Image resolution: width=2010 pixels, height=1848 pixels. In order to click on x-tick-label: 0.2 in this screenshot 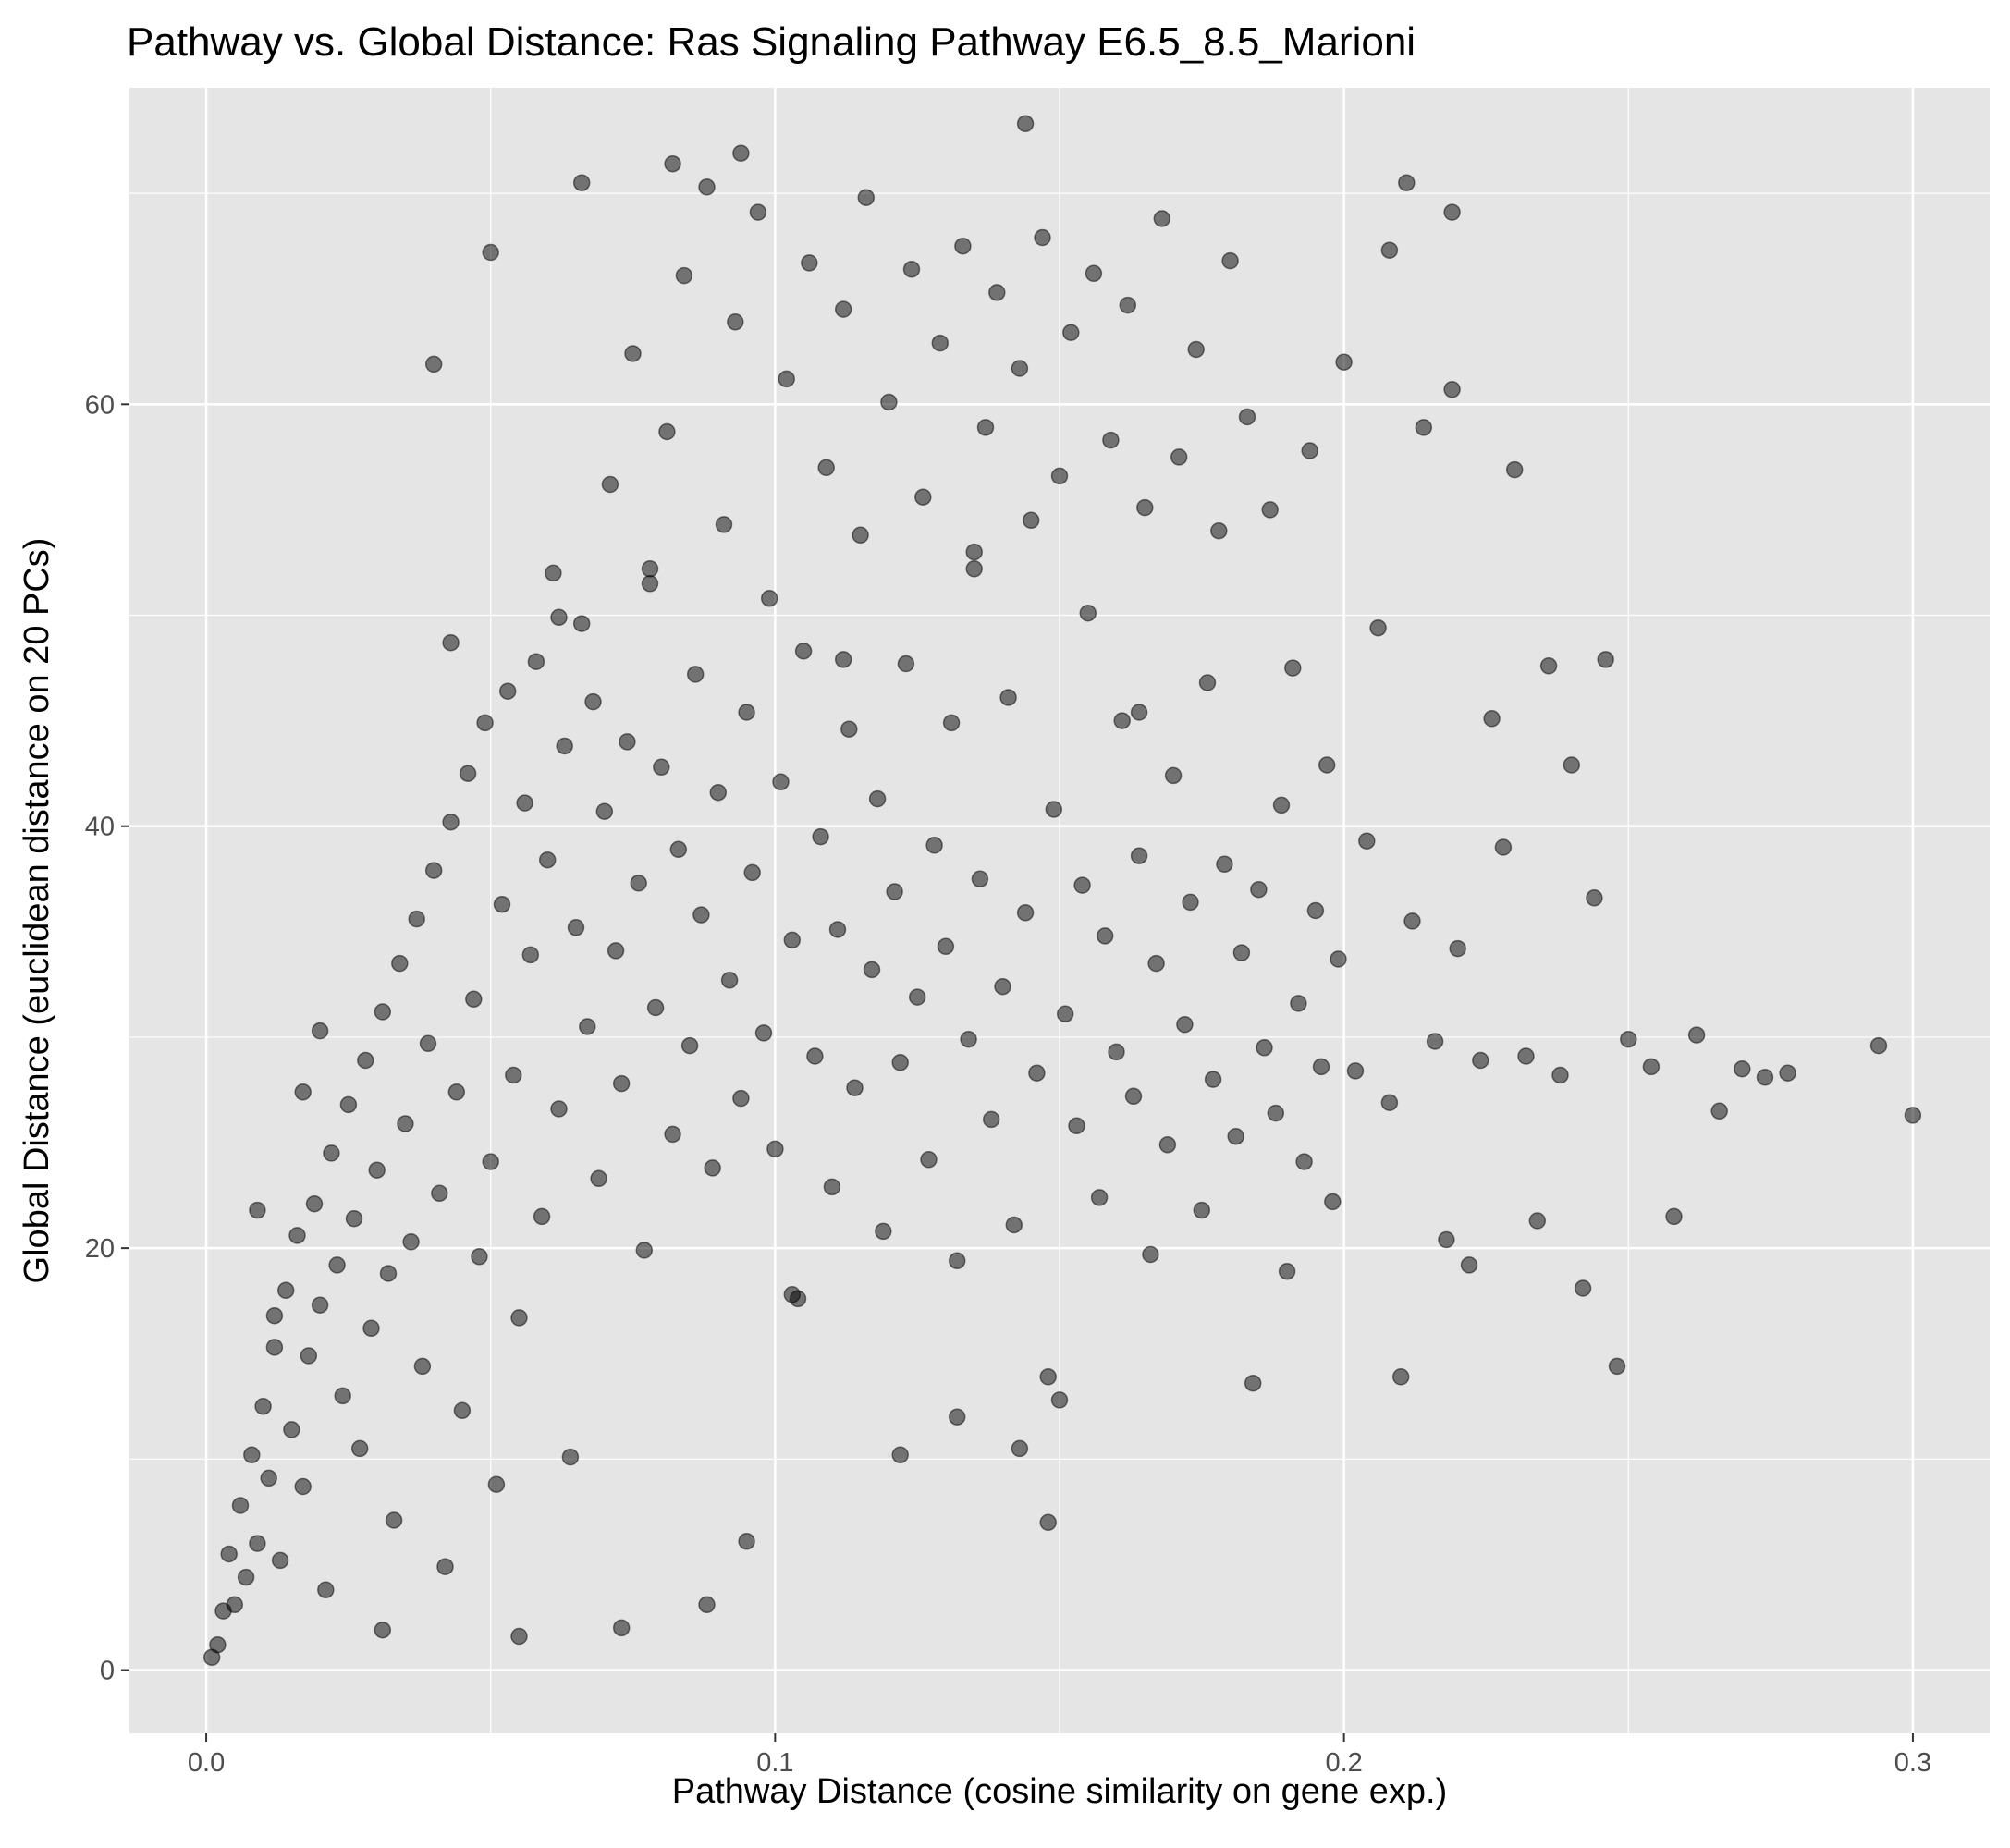, I will do `click(1343, 1763)`.